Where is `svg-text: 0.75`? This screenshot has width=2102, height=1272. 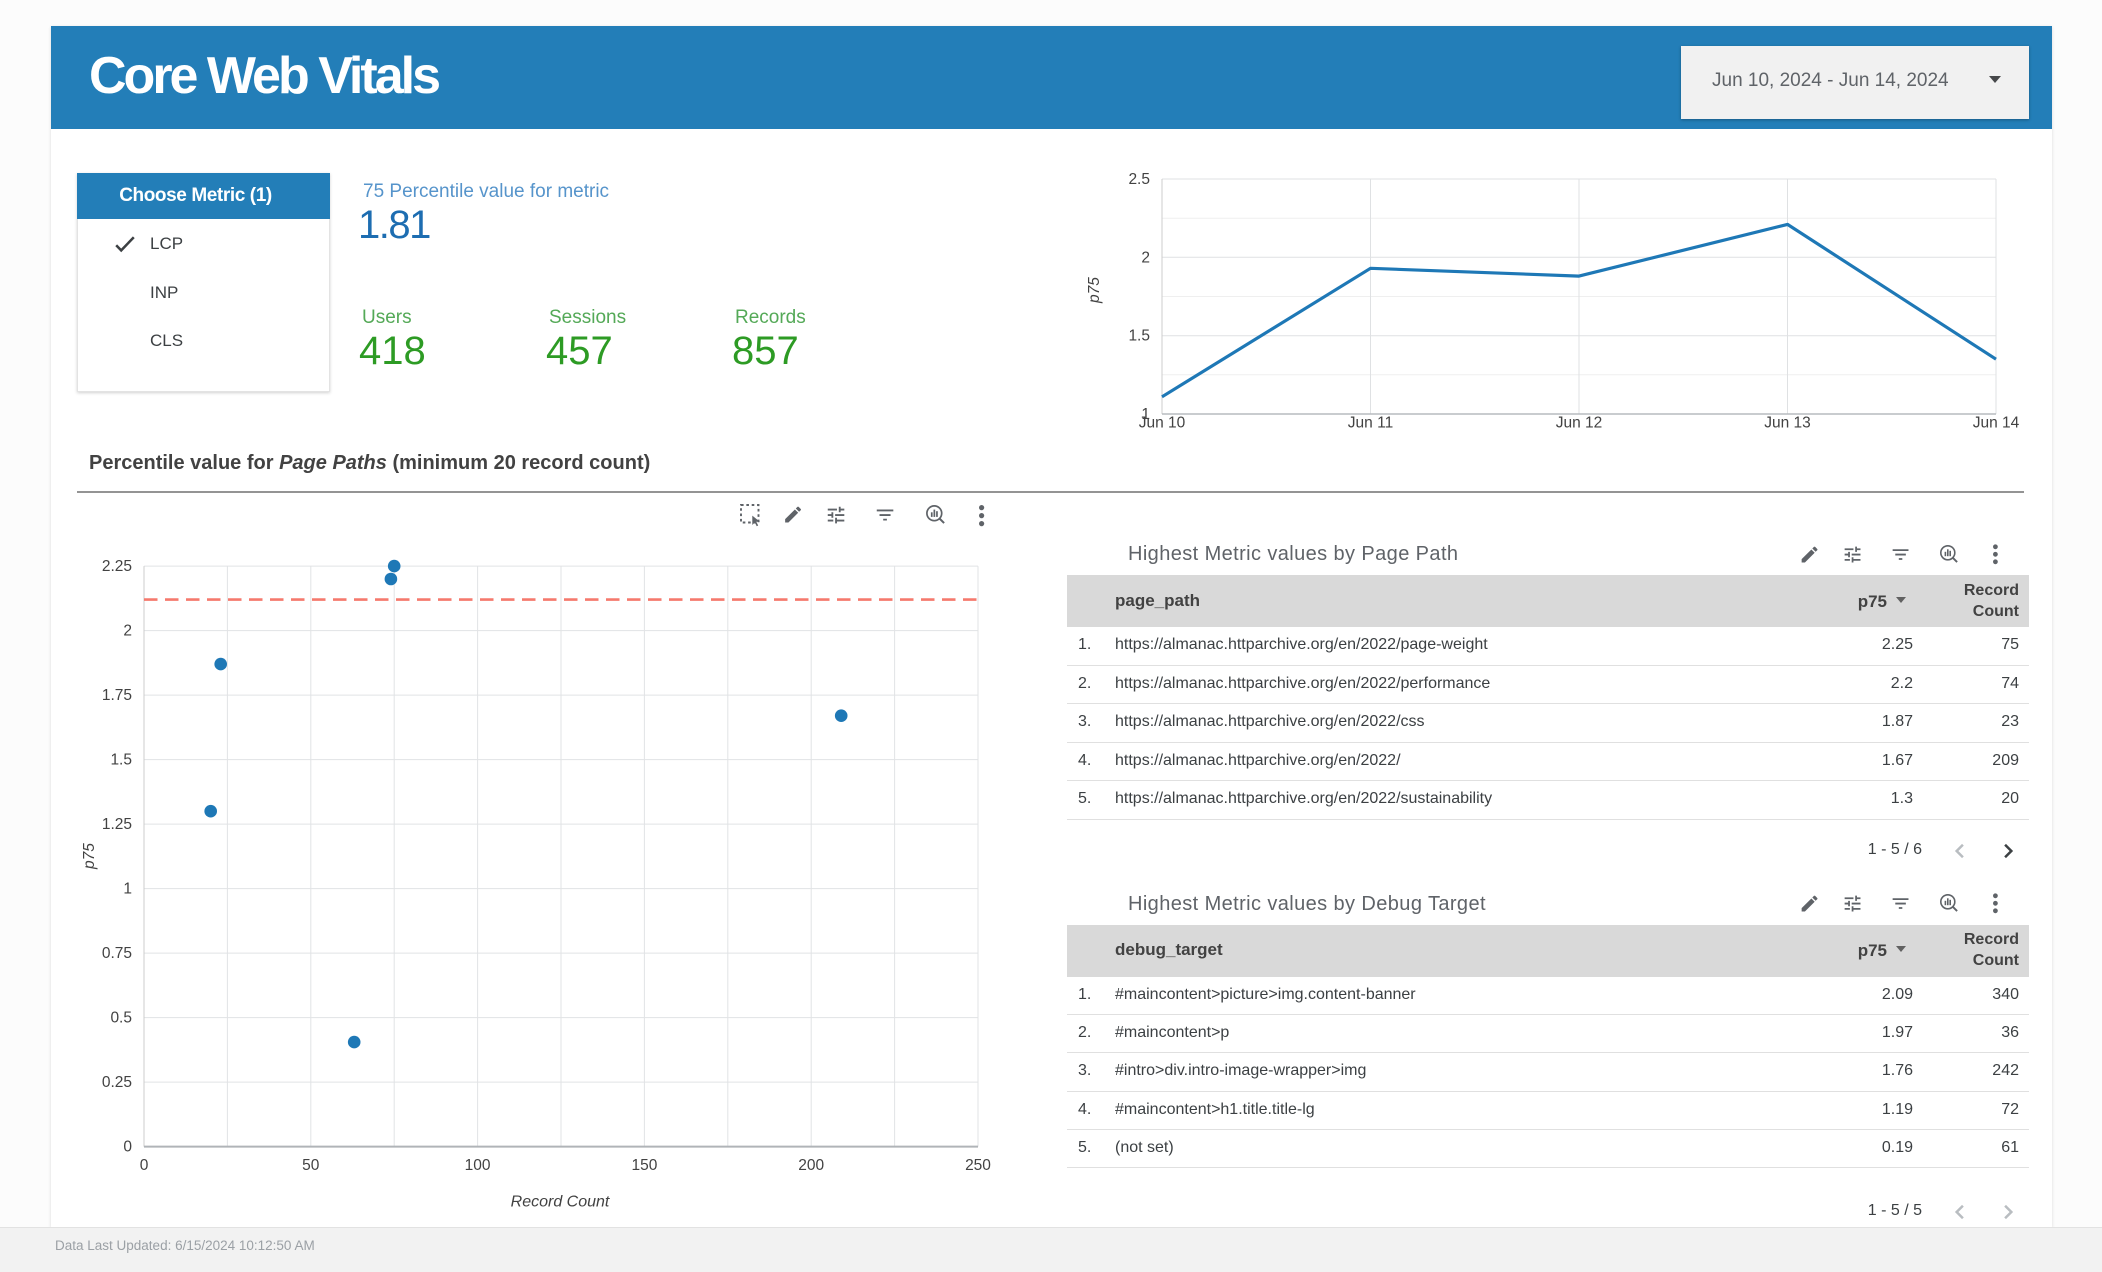
svg-text: 0.75 is located at coordinates (117, 953).